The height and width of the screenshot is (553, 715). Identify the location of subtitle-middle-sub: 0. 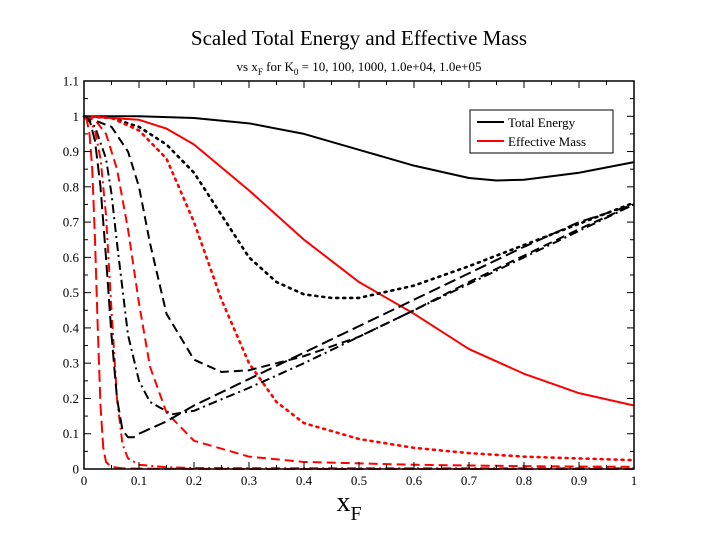
(296, 72).